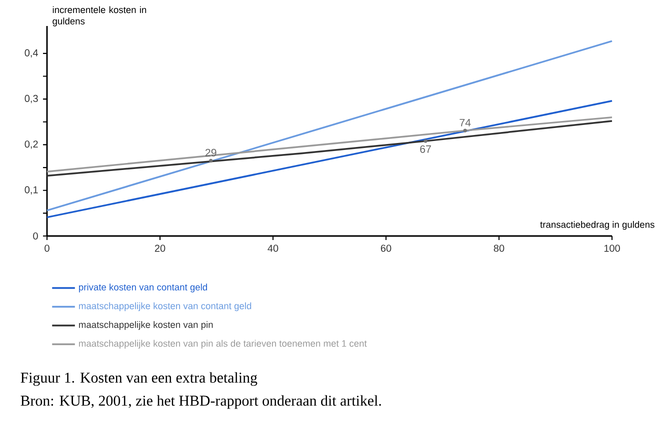 The height and width of the screenshot is (430, 664). Describe the element at coordinates (273, 248) in the screenshot. I see `x-tick-label: 40` at that location.